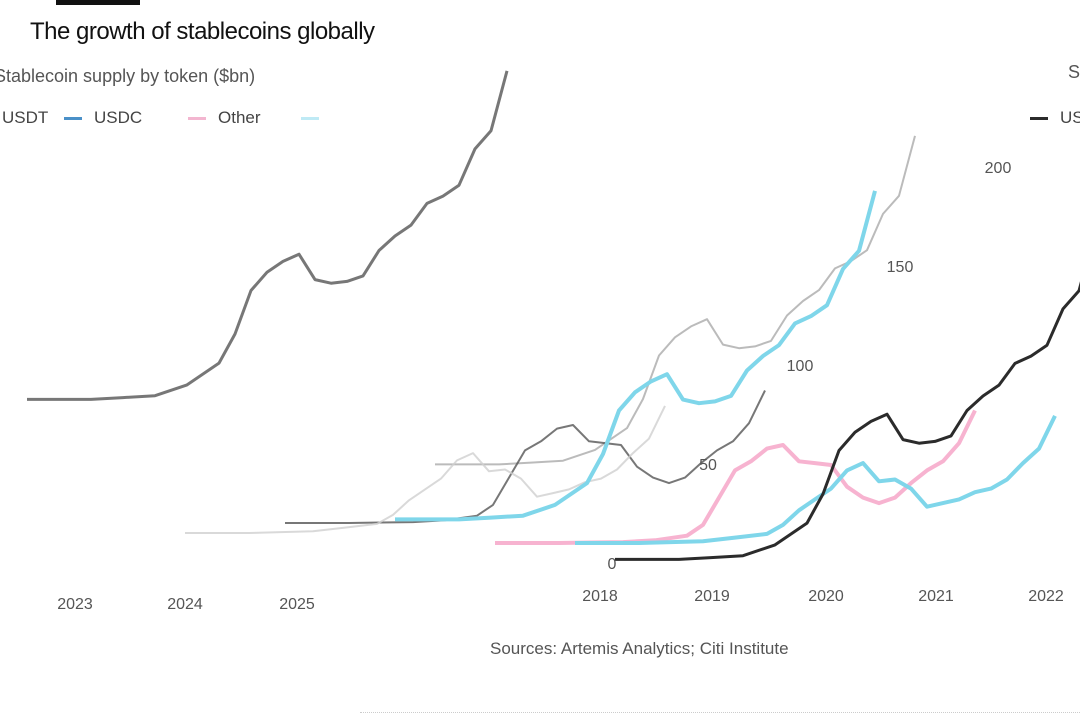  Describe the element at coordinates (1046, 596) in the screenshot. I see `x-tick-label: 2022` at that location.